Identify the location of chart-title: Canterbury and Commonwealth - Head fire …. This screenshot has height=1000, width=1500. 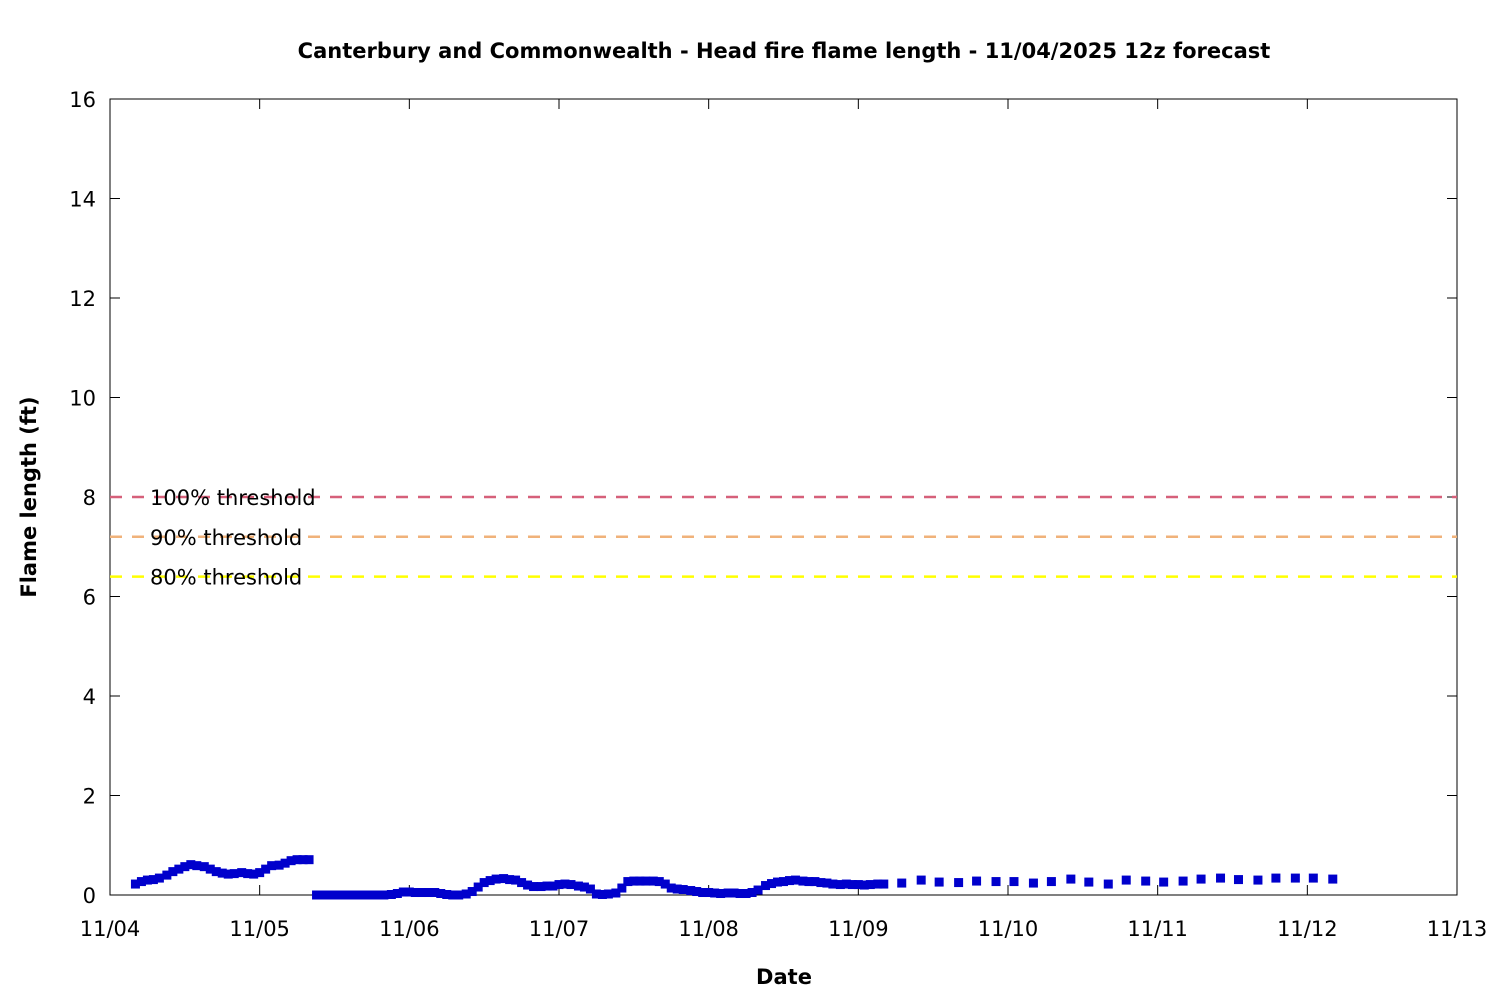
(784, 51).